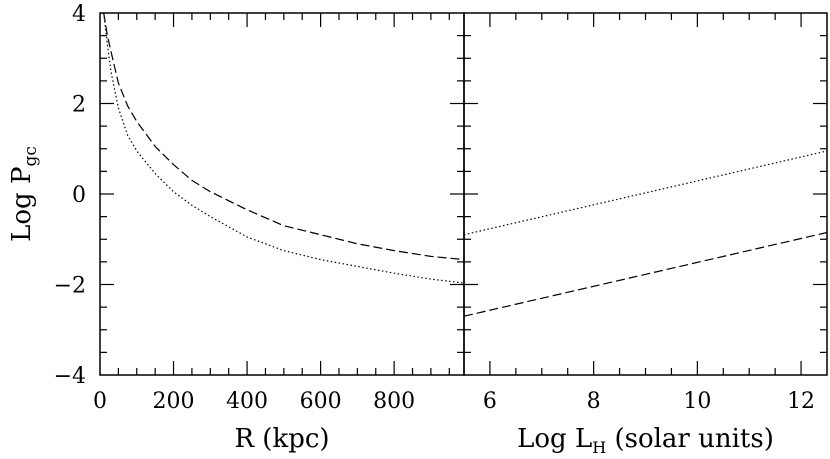  I want to click on x-tick-label: 0, so click(100, 401).